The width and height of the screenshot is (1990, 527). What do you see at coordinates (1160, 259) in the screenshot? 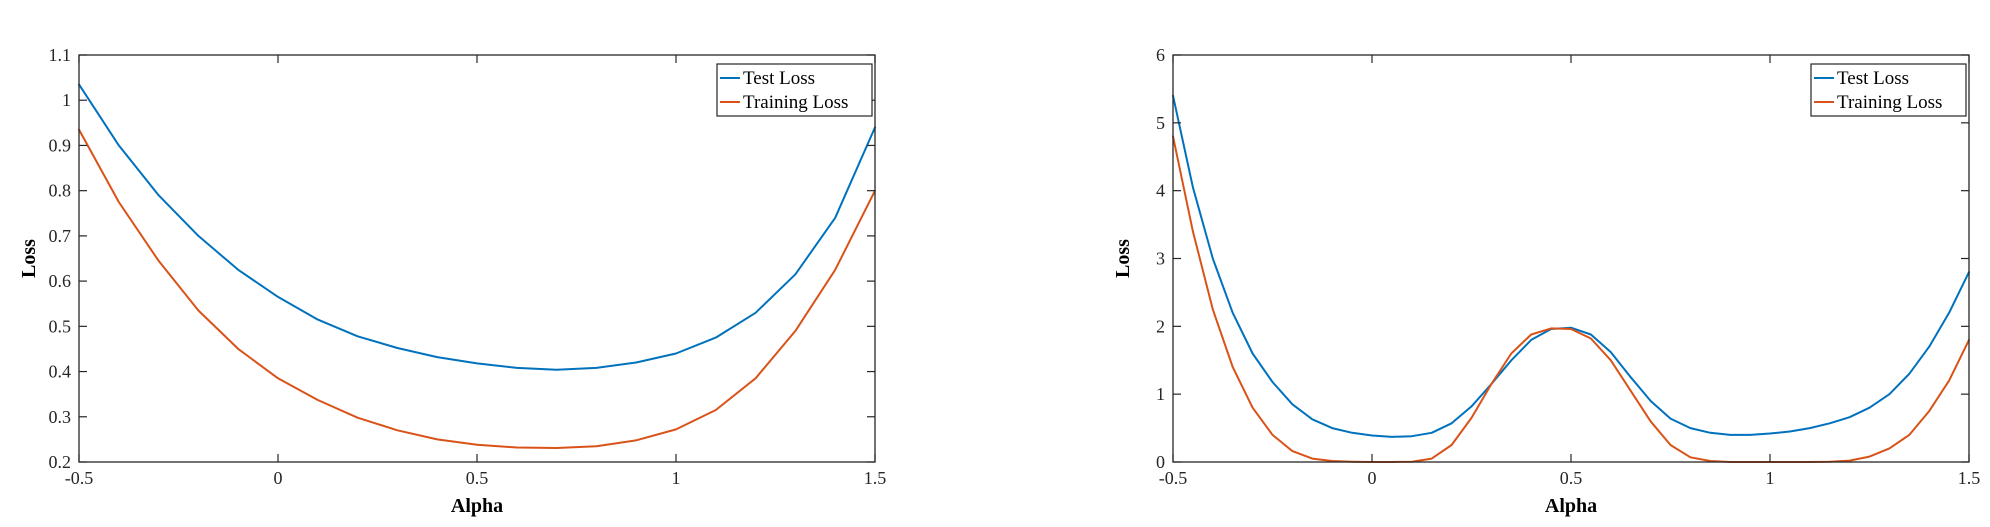
I see `y-tick-label: 3` at bounding box center [1160, 259].